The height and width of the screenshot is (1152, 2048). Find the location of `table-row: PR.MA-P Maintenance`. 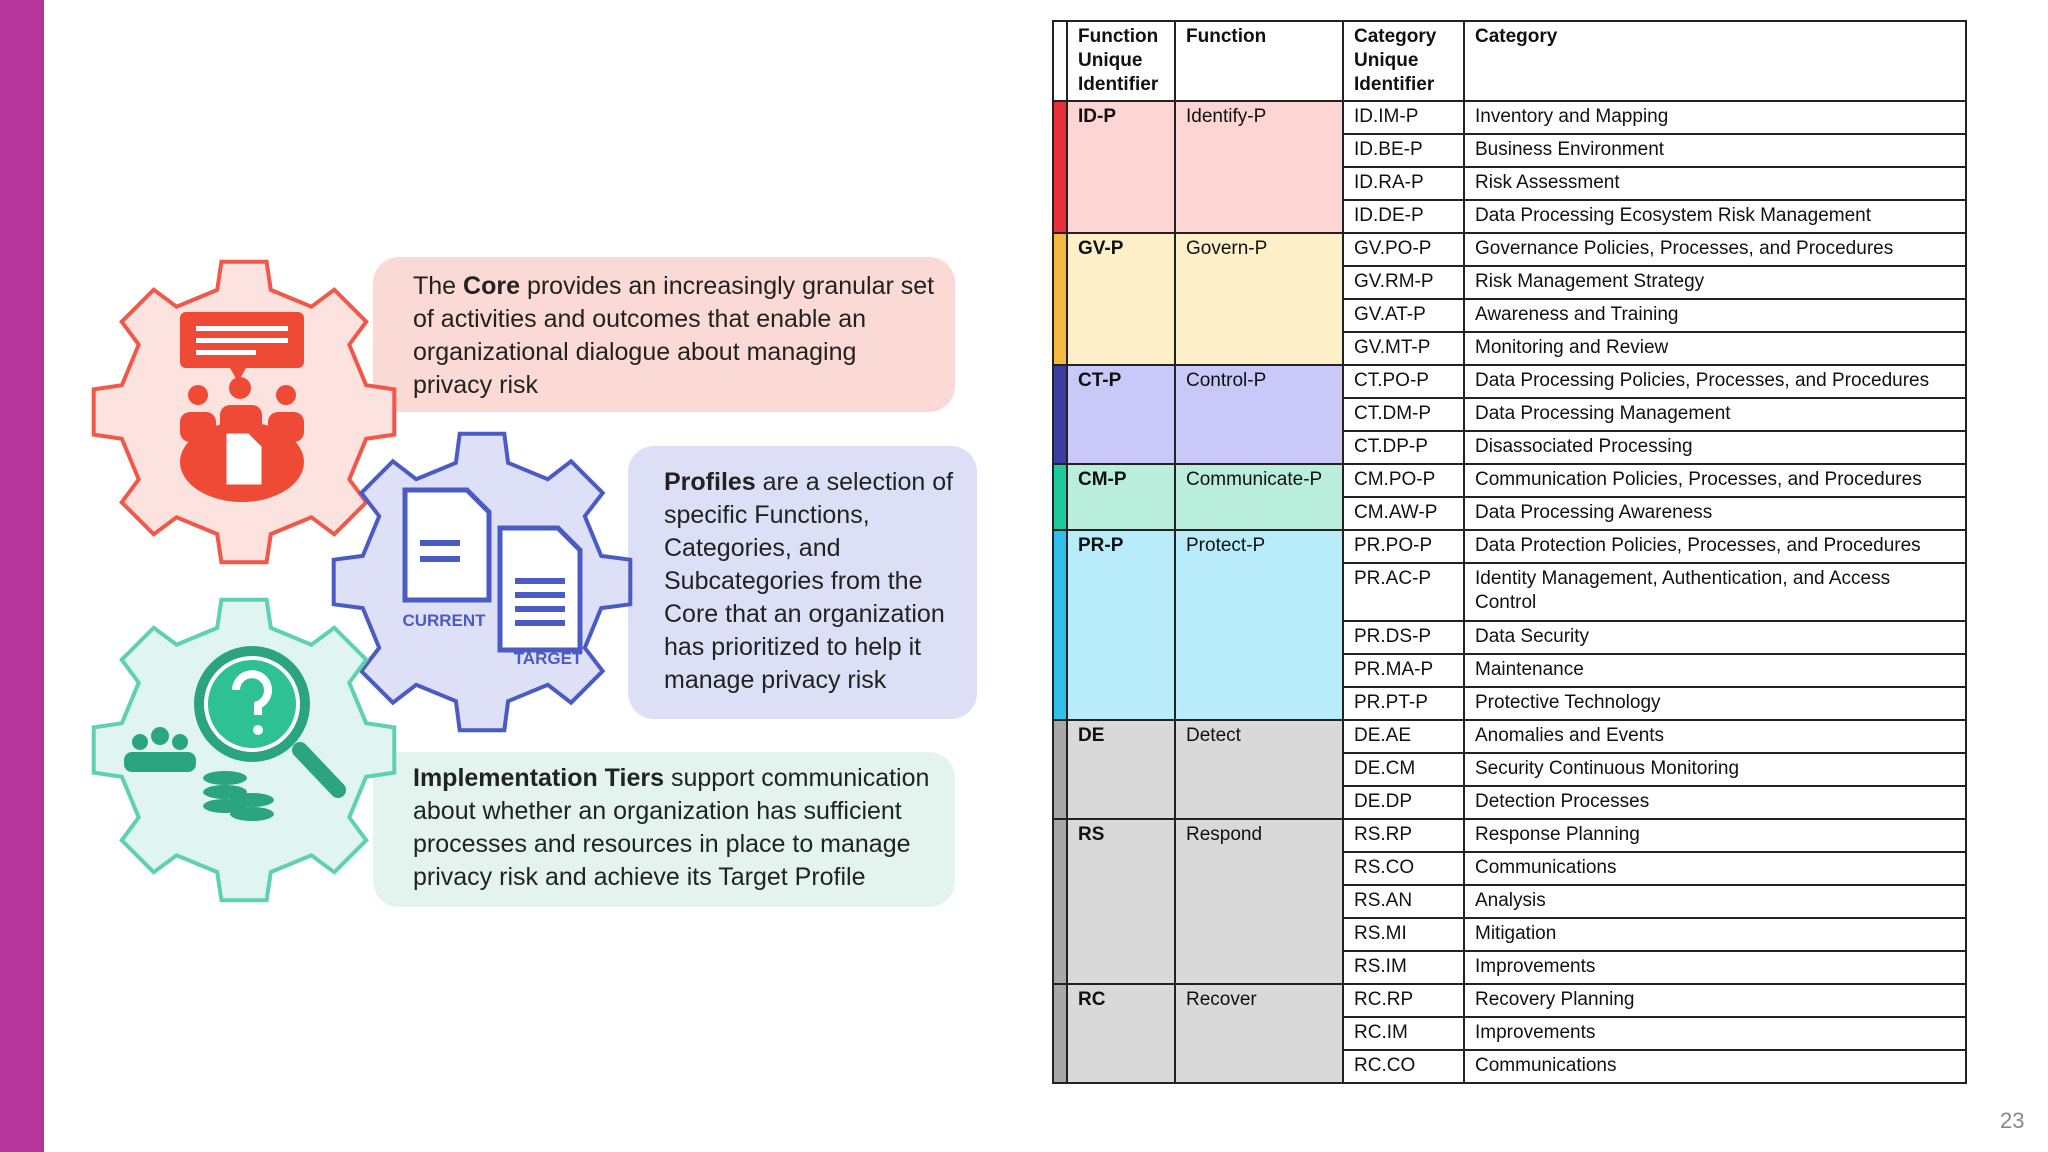

table-row: PR.MA-P Maintenance is located at coordinates (1510, 670).